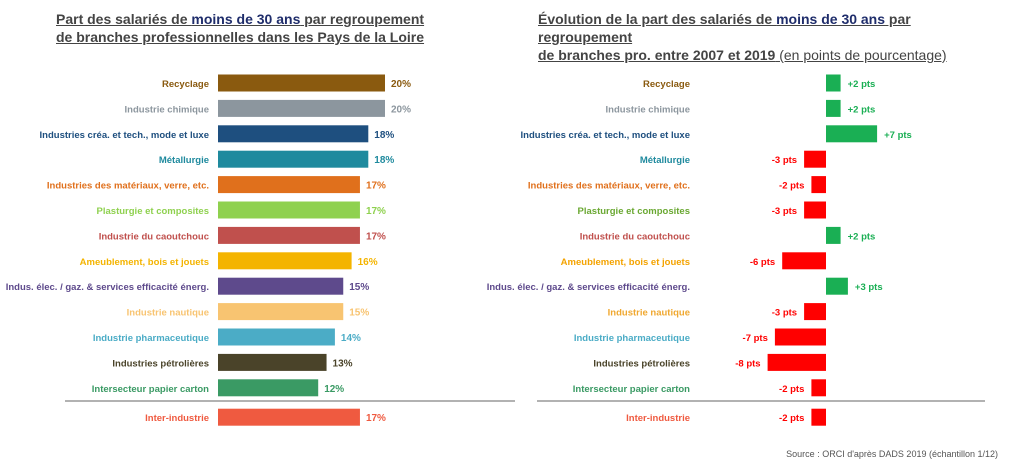 The image size is (1024, 469). What do you see at coordinates (658, 418) in the screenshot?
I see `right-category-label: Inter-industrie` at bounding box center [658, 418].